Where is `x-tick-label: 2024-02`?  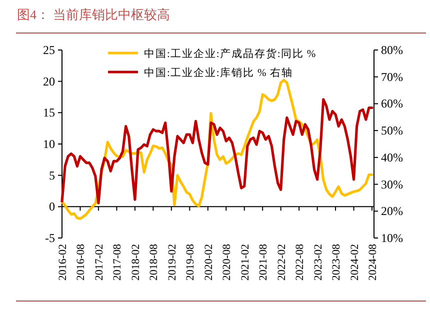
x-tick-label: 2024-02 is located at coordinates (354, 262).